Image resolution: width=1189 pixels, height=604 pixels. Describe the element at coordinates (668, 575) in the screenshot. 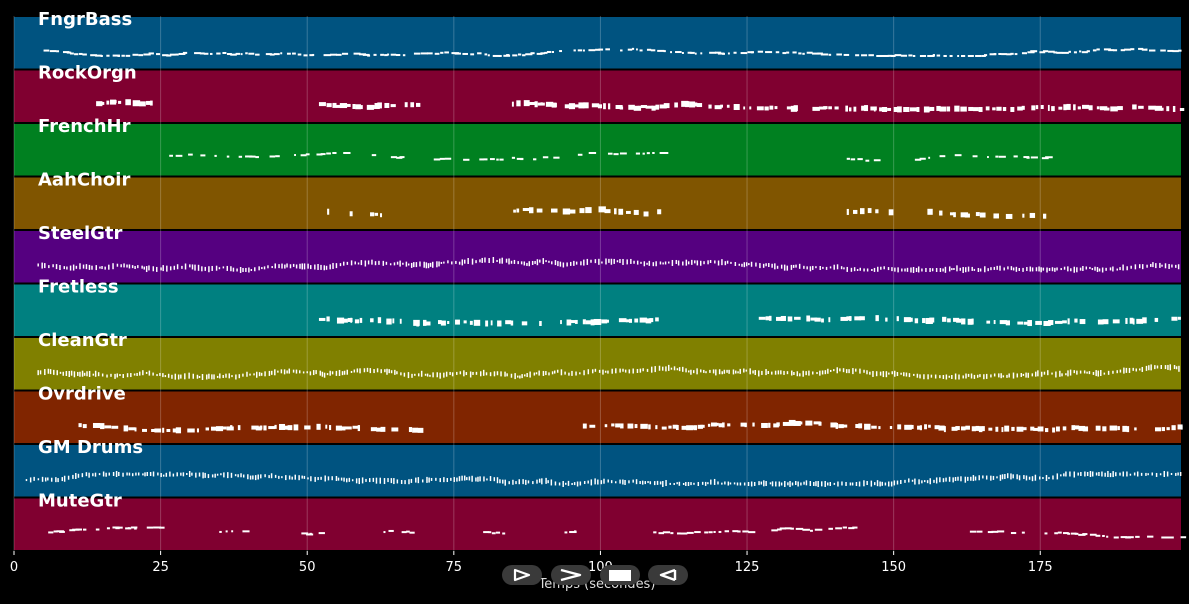

I see `play-backward-button` at that location.